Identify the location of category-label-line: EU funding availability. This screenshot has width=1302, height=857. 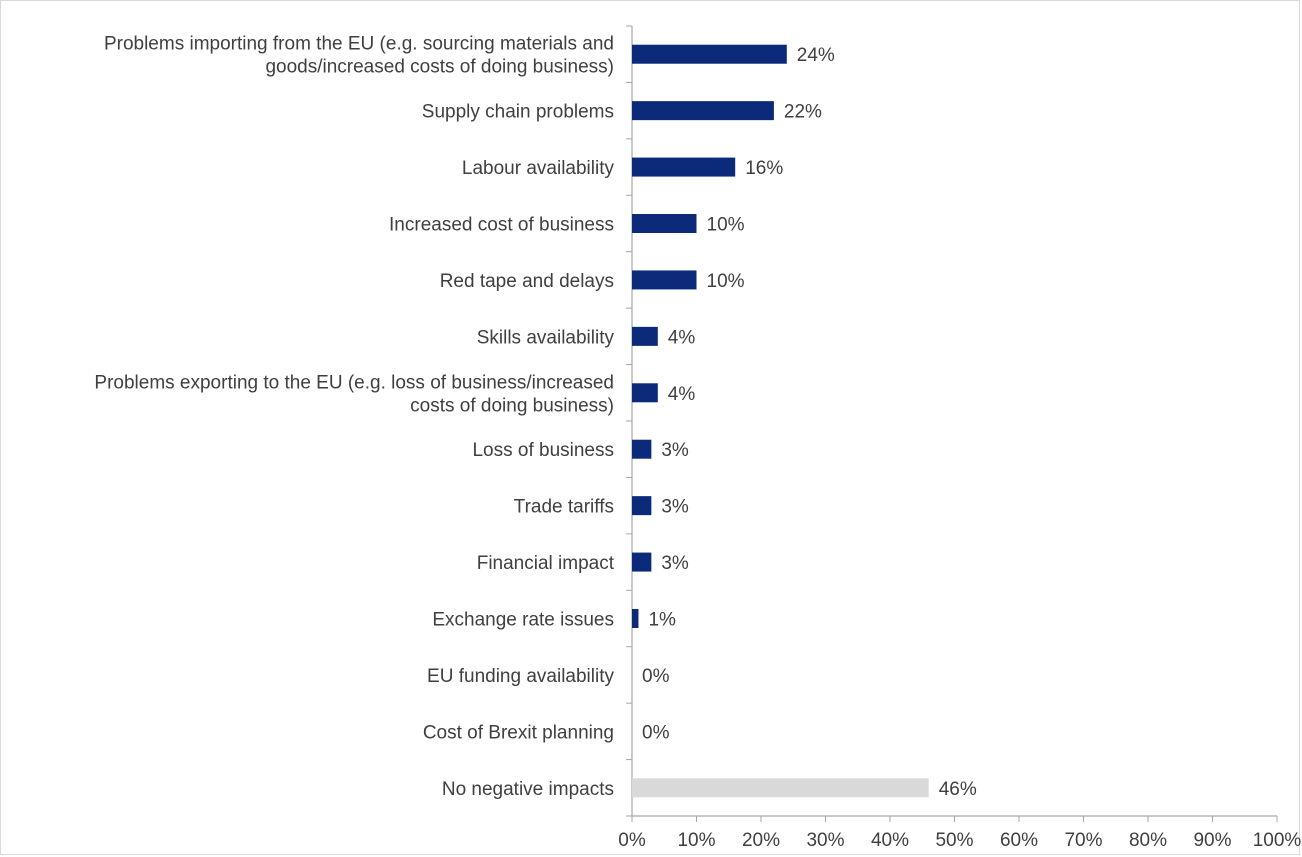
(520, 676).